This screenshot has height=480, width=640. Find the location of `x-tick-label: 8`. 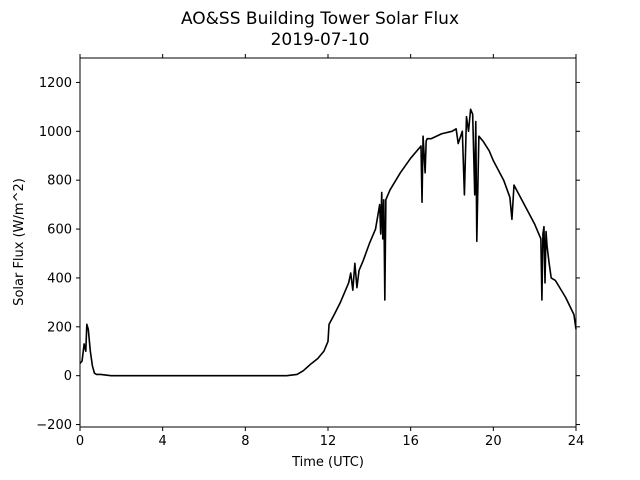

x-tick-label: 8 is located at coordinates (245, 441).